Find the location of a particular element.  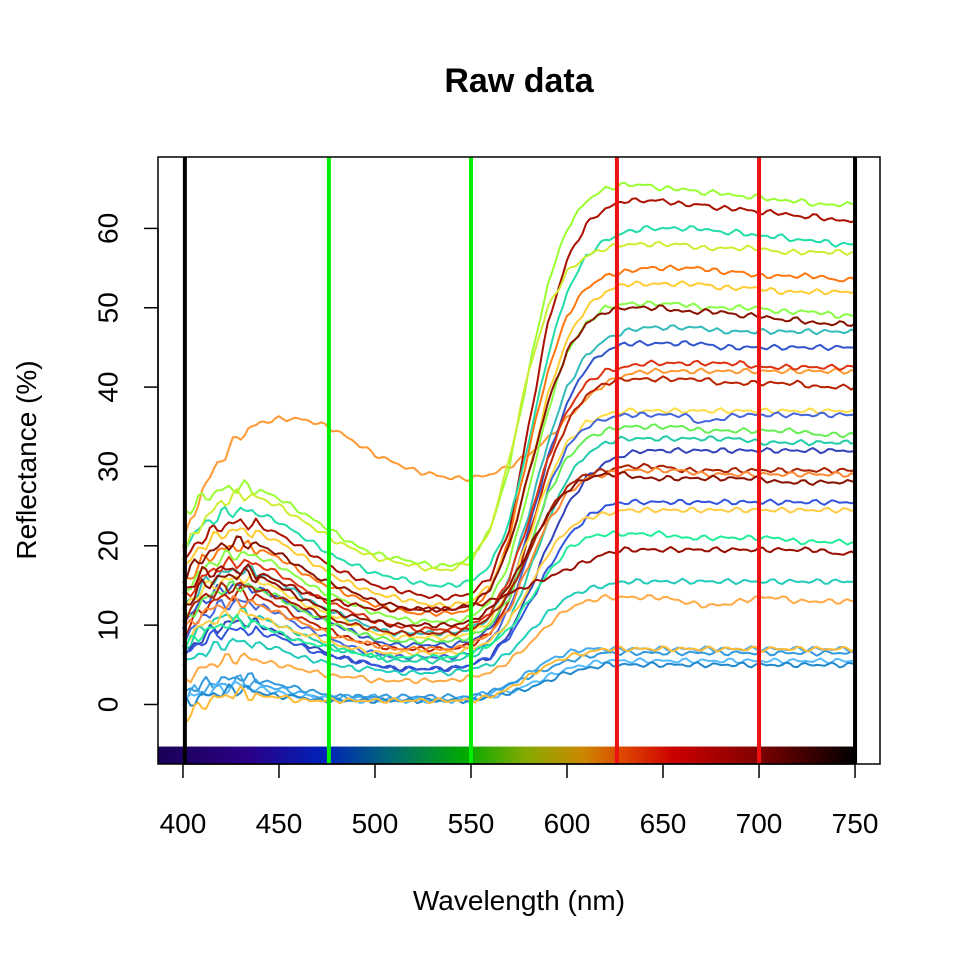

x-tick-label: 550 is located at coordinates (471, 823).